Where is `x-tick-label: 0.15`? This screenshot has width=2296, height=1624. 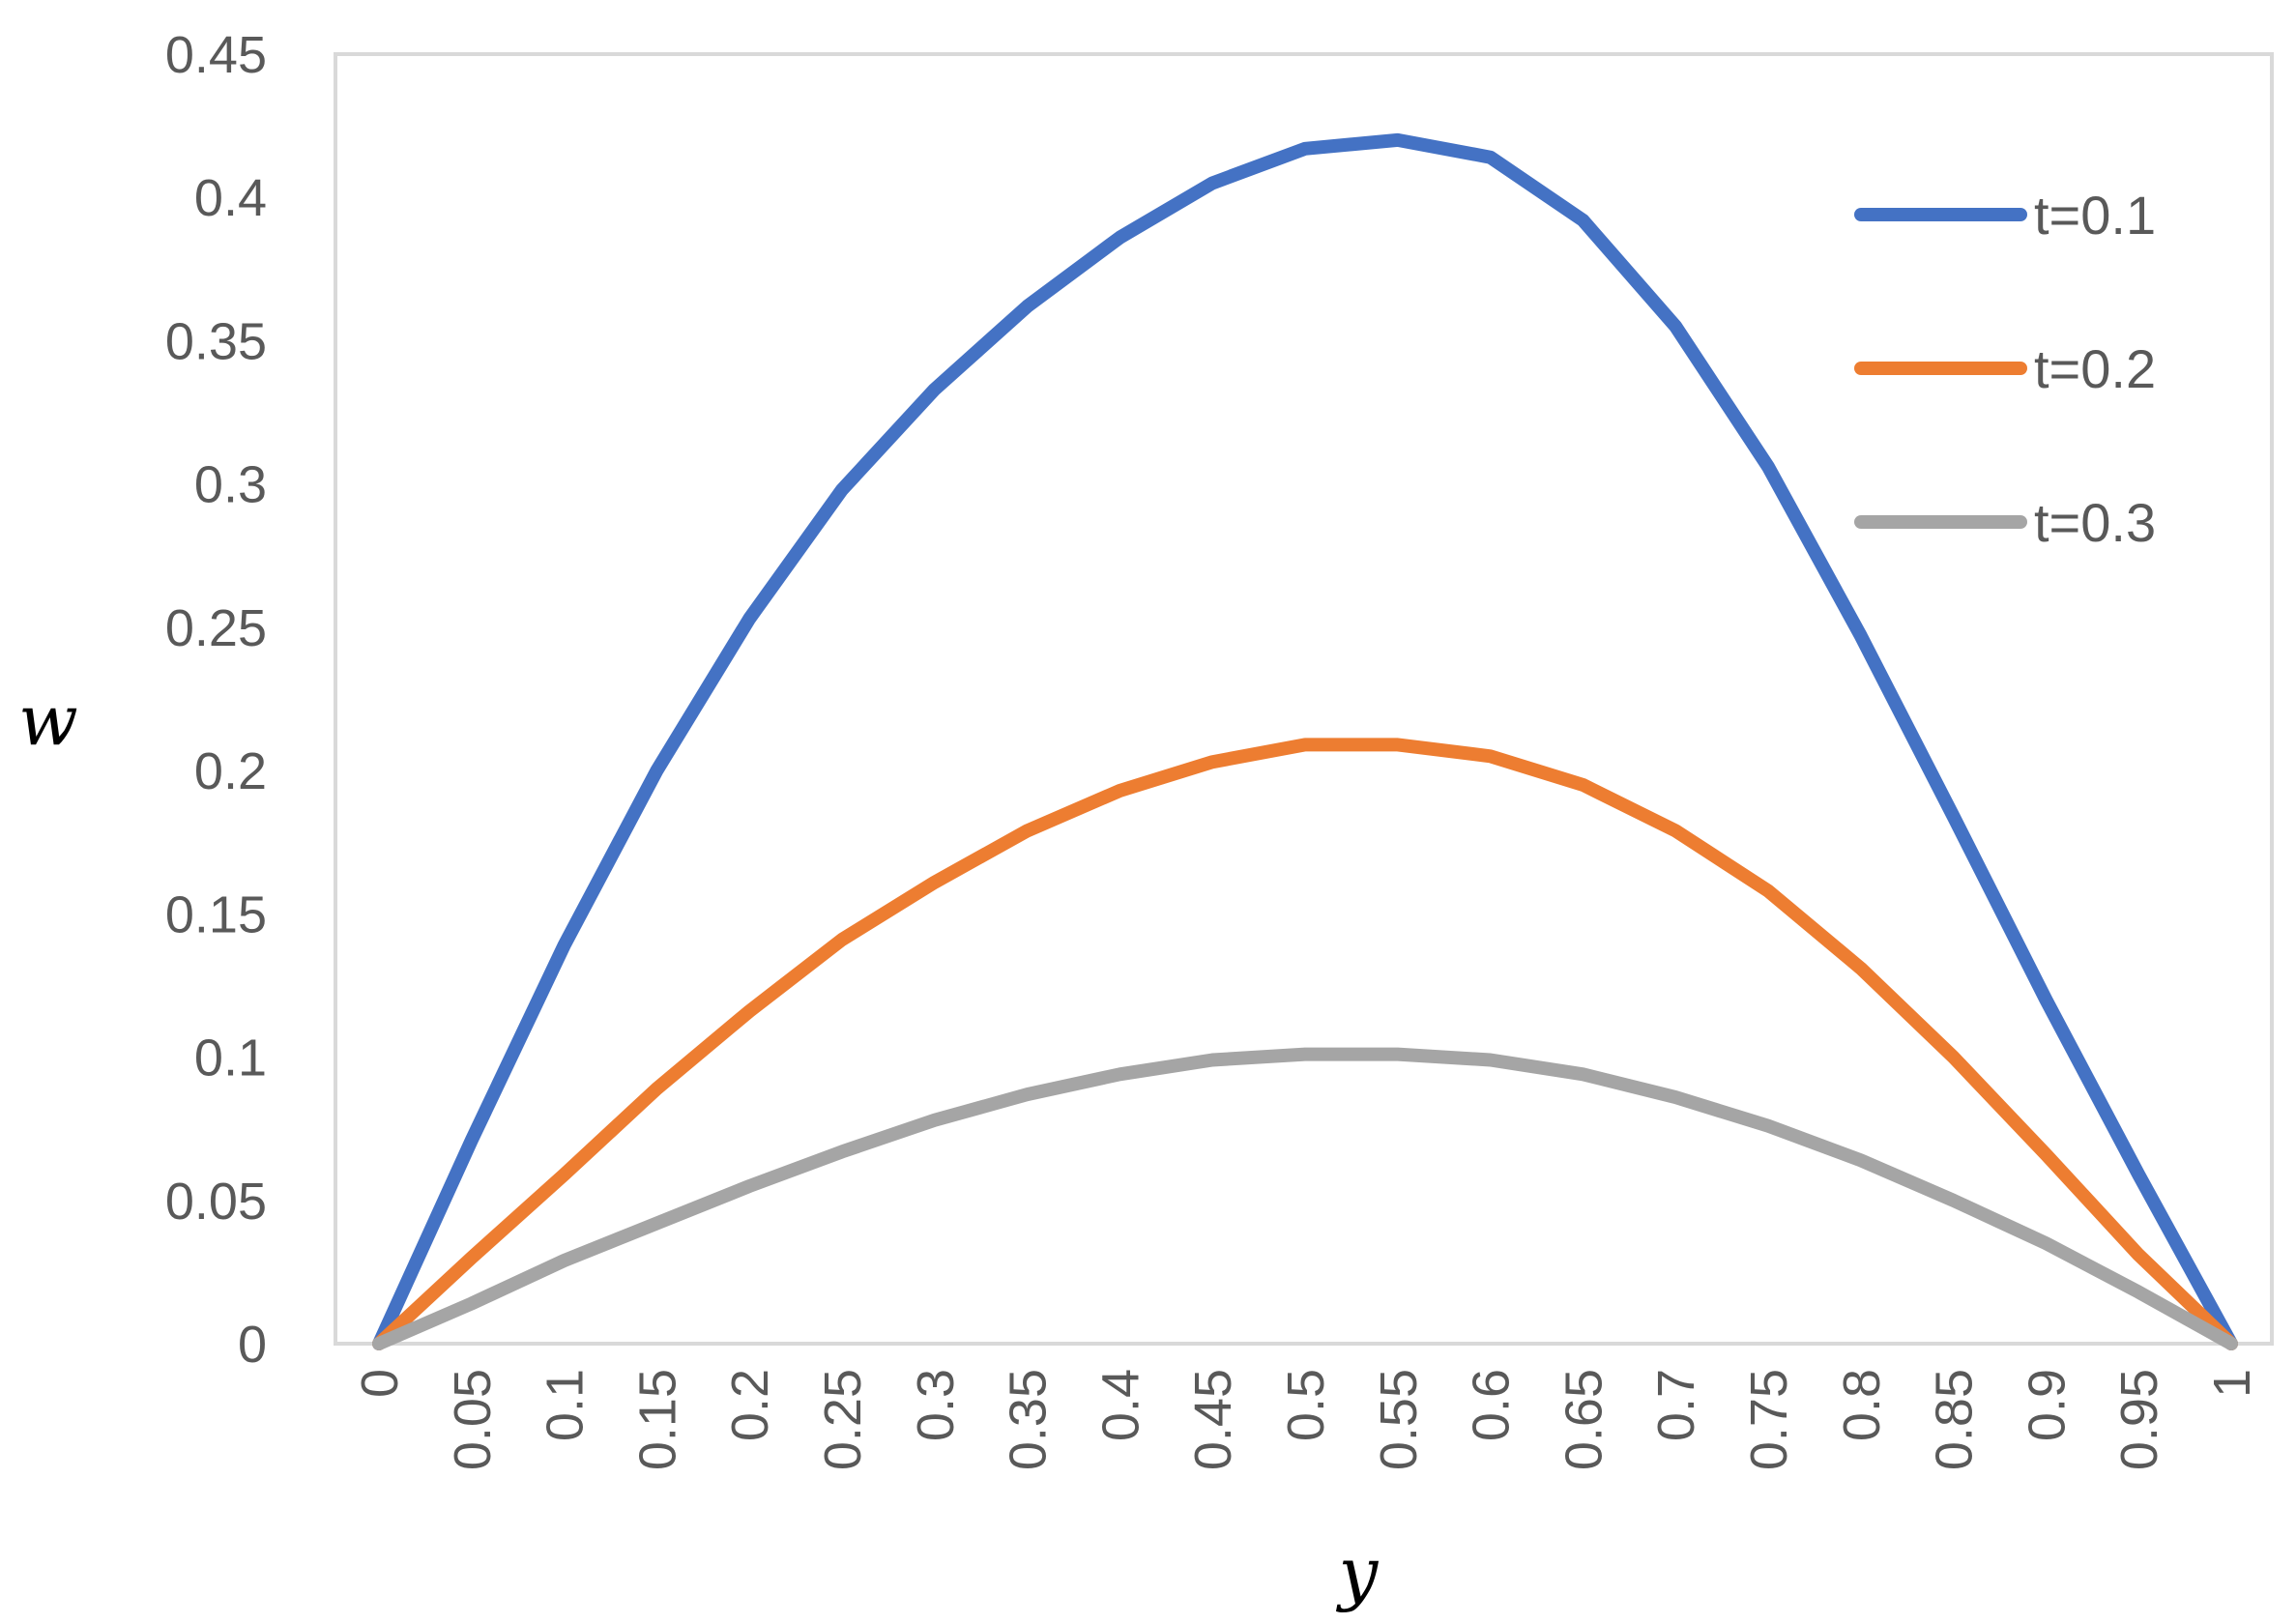
x-tick-label: 0.15 is located at coordinates (657, 1419).